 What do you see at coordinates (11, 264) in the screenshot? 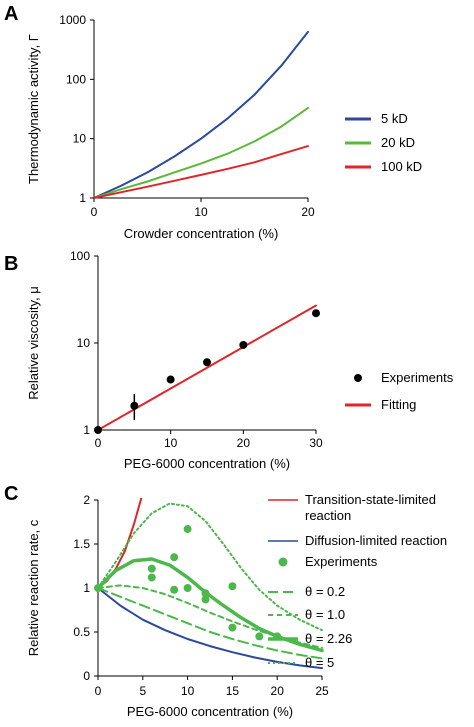
I see `panel-letter-b: B` at bounding box center [11, 264].